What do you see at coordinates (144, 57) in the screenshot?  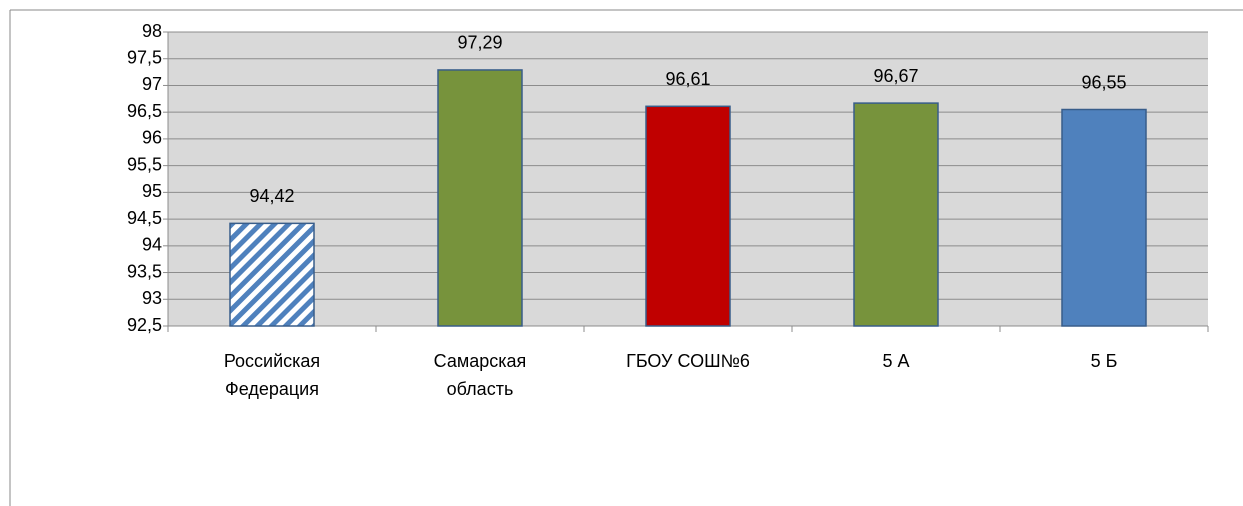 I see `y-tick-label: 97,5` at bounding box center [144, 57].